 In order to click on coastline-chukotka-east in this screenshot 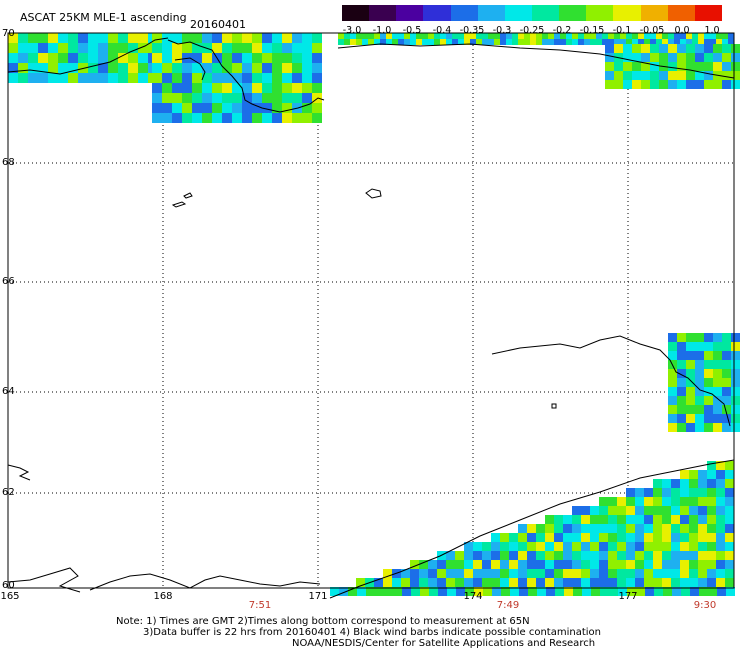, I will do `click(536, 61)`.